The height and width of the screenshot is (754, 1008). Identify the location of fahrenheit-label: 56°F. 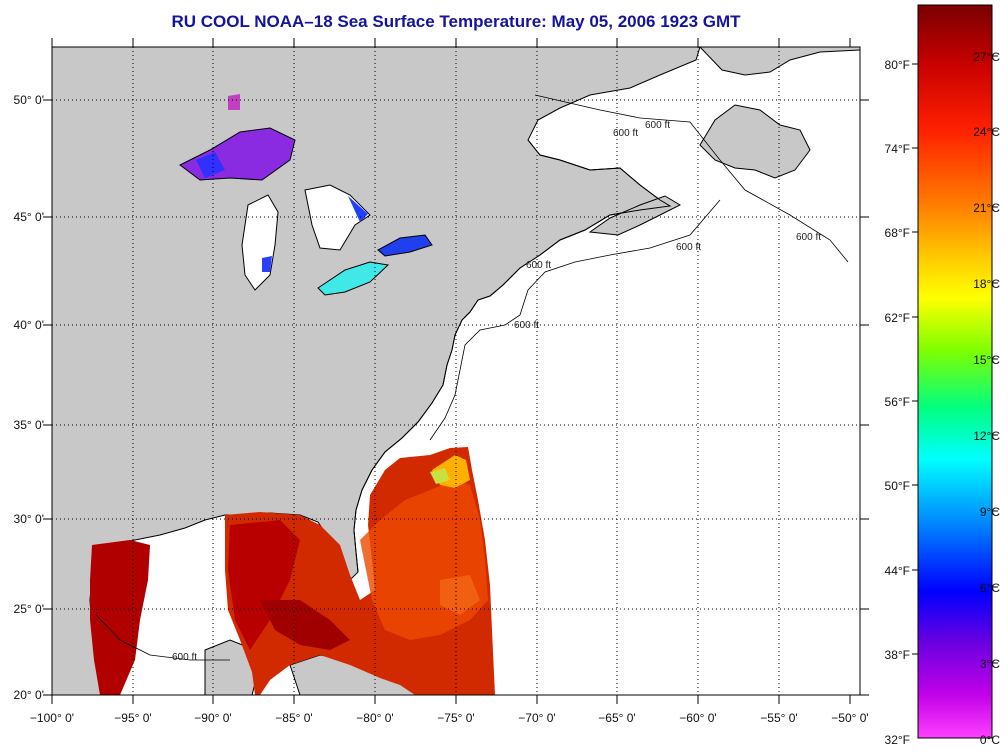
(897, 402).